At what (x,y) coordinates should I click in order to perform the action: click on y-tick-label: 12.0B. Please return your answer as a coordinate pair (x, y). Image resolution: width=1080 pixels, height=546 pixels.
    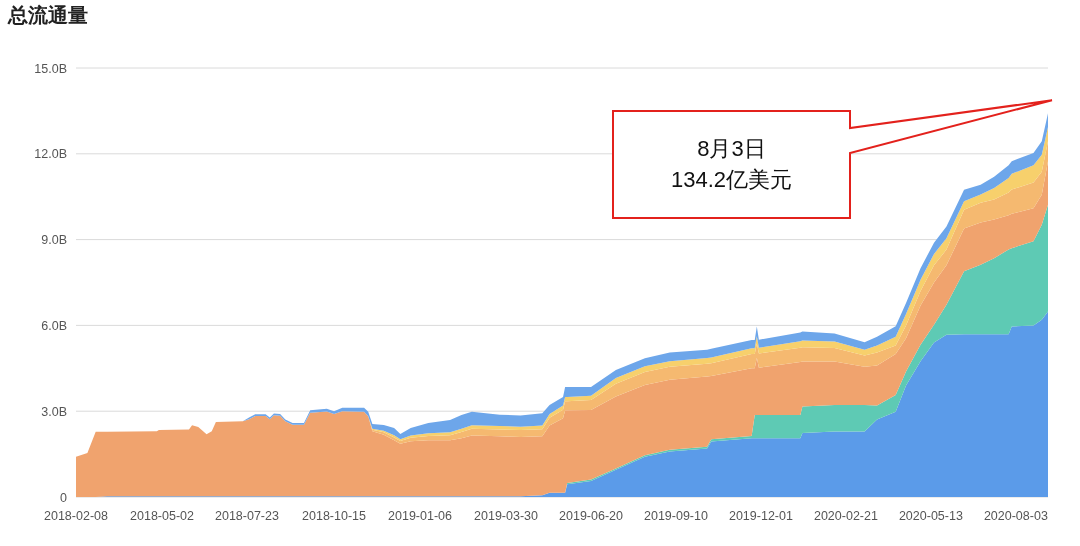
    Looking at the image, I should click on (50, 154).